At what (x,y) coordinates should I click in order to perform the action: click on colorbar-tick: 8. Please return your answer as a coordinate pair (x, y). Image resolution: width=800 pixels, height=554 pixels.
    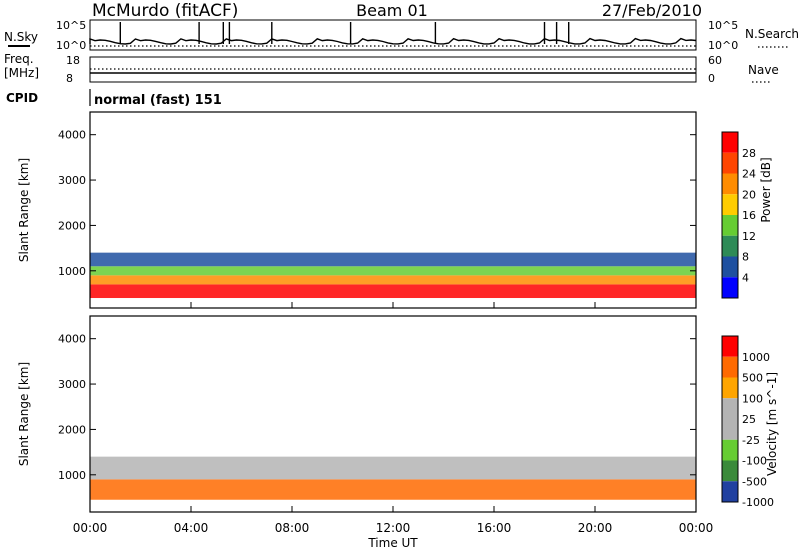
    Looking at the image, I should click on (745, 257).